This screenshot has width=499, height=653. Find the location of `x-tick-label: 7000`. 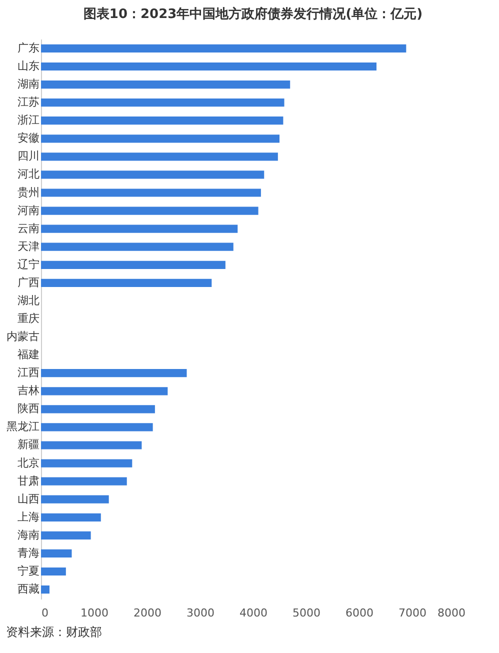

x-tick-label: 7000 is located at coordinates (412, 613).